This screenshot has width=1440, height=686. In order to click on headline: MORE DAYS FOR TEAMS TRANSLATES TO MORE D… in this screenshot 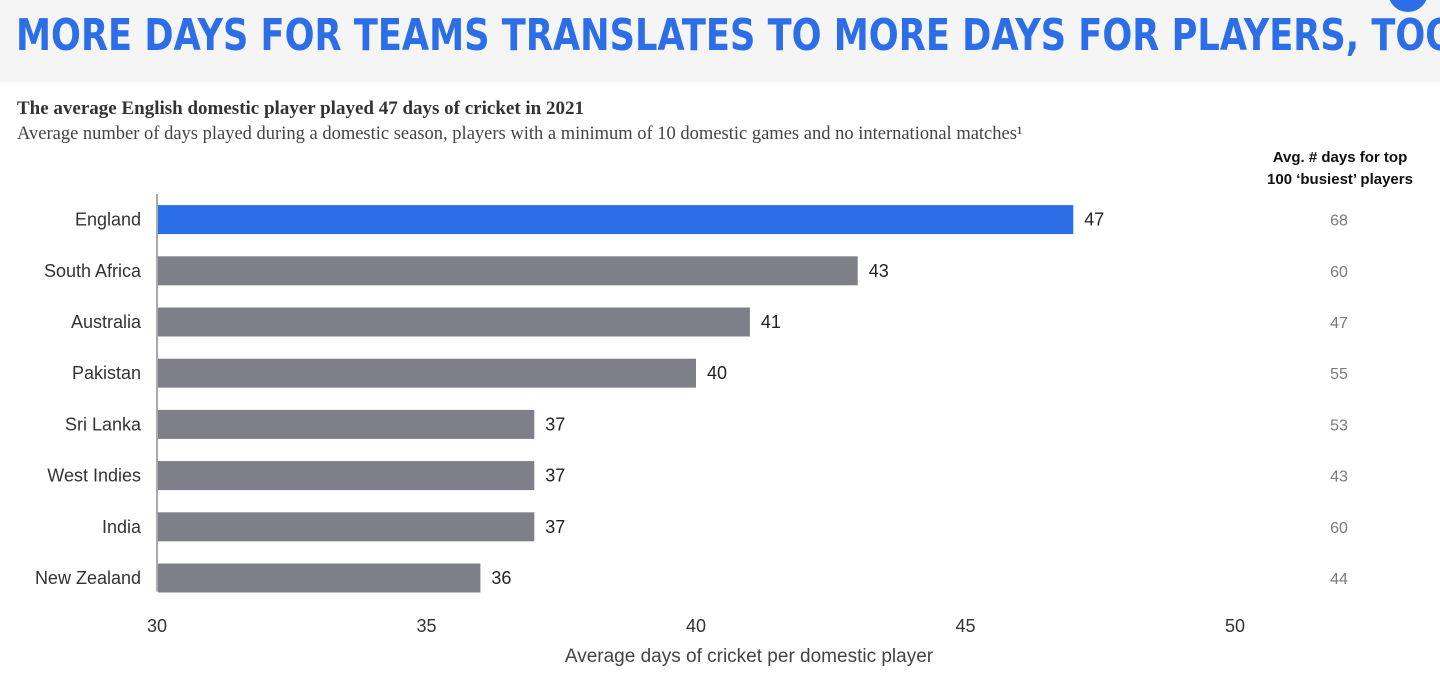, I will do `click(728, 35)`.